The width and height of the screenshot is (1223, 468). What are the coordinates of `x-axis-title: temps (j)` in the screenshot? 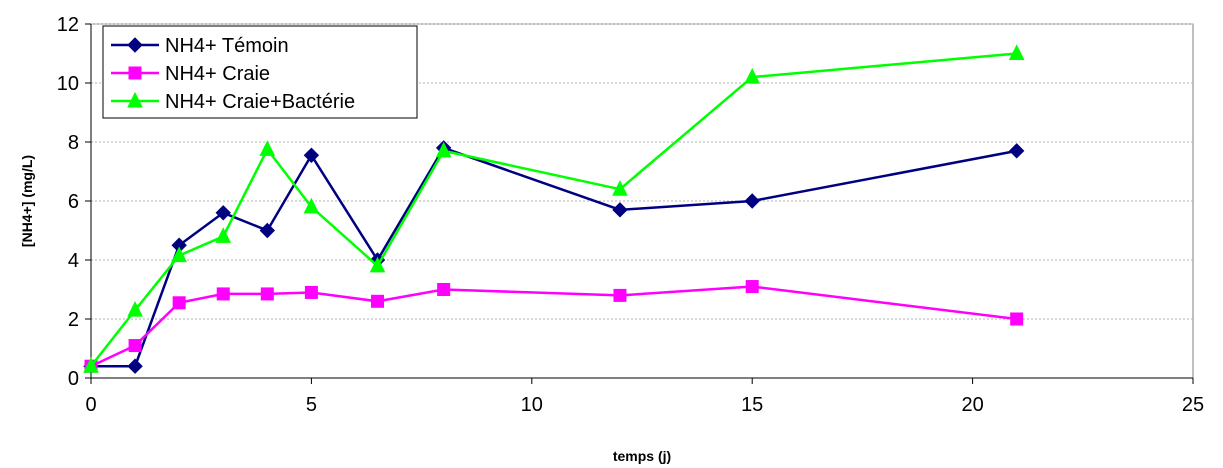 It's located at (642, 456).